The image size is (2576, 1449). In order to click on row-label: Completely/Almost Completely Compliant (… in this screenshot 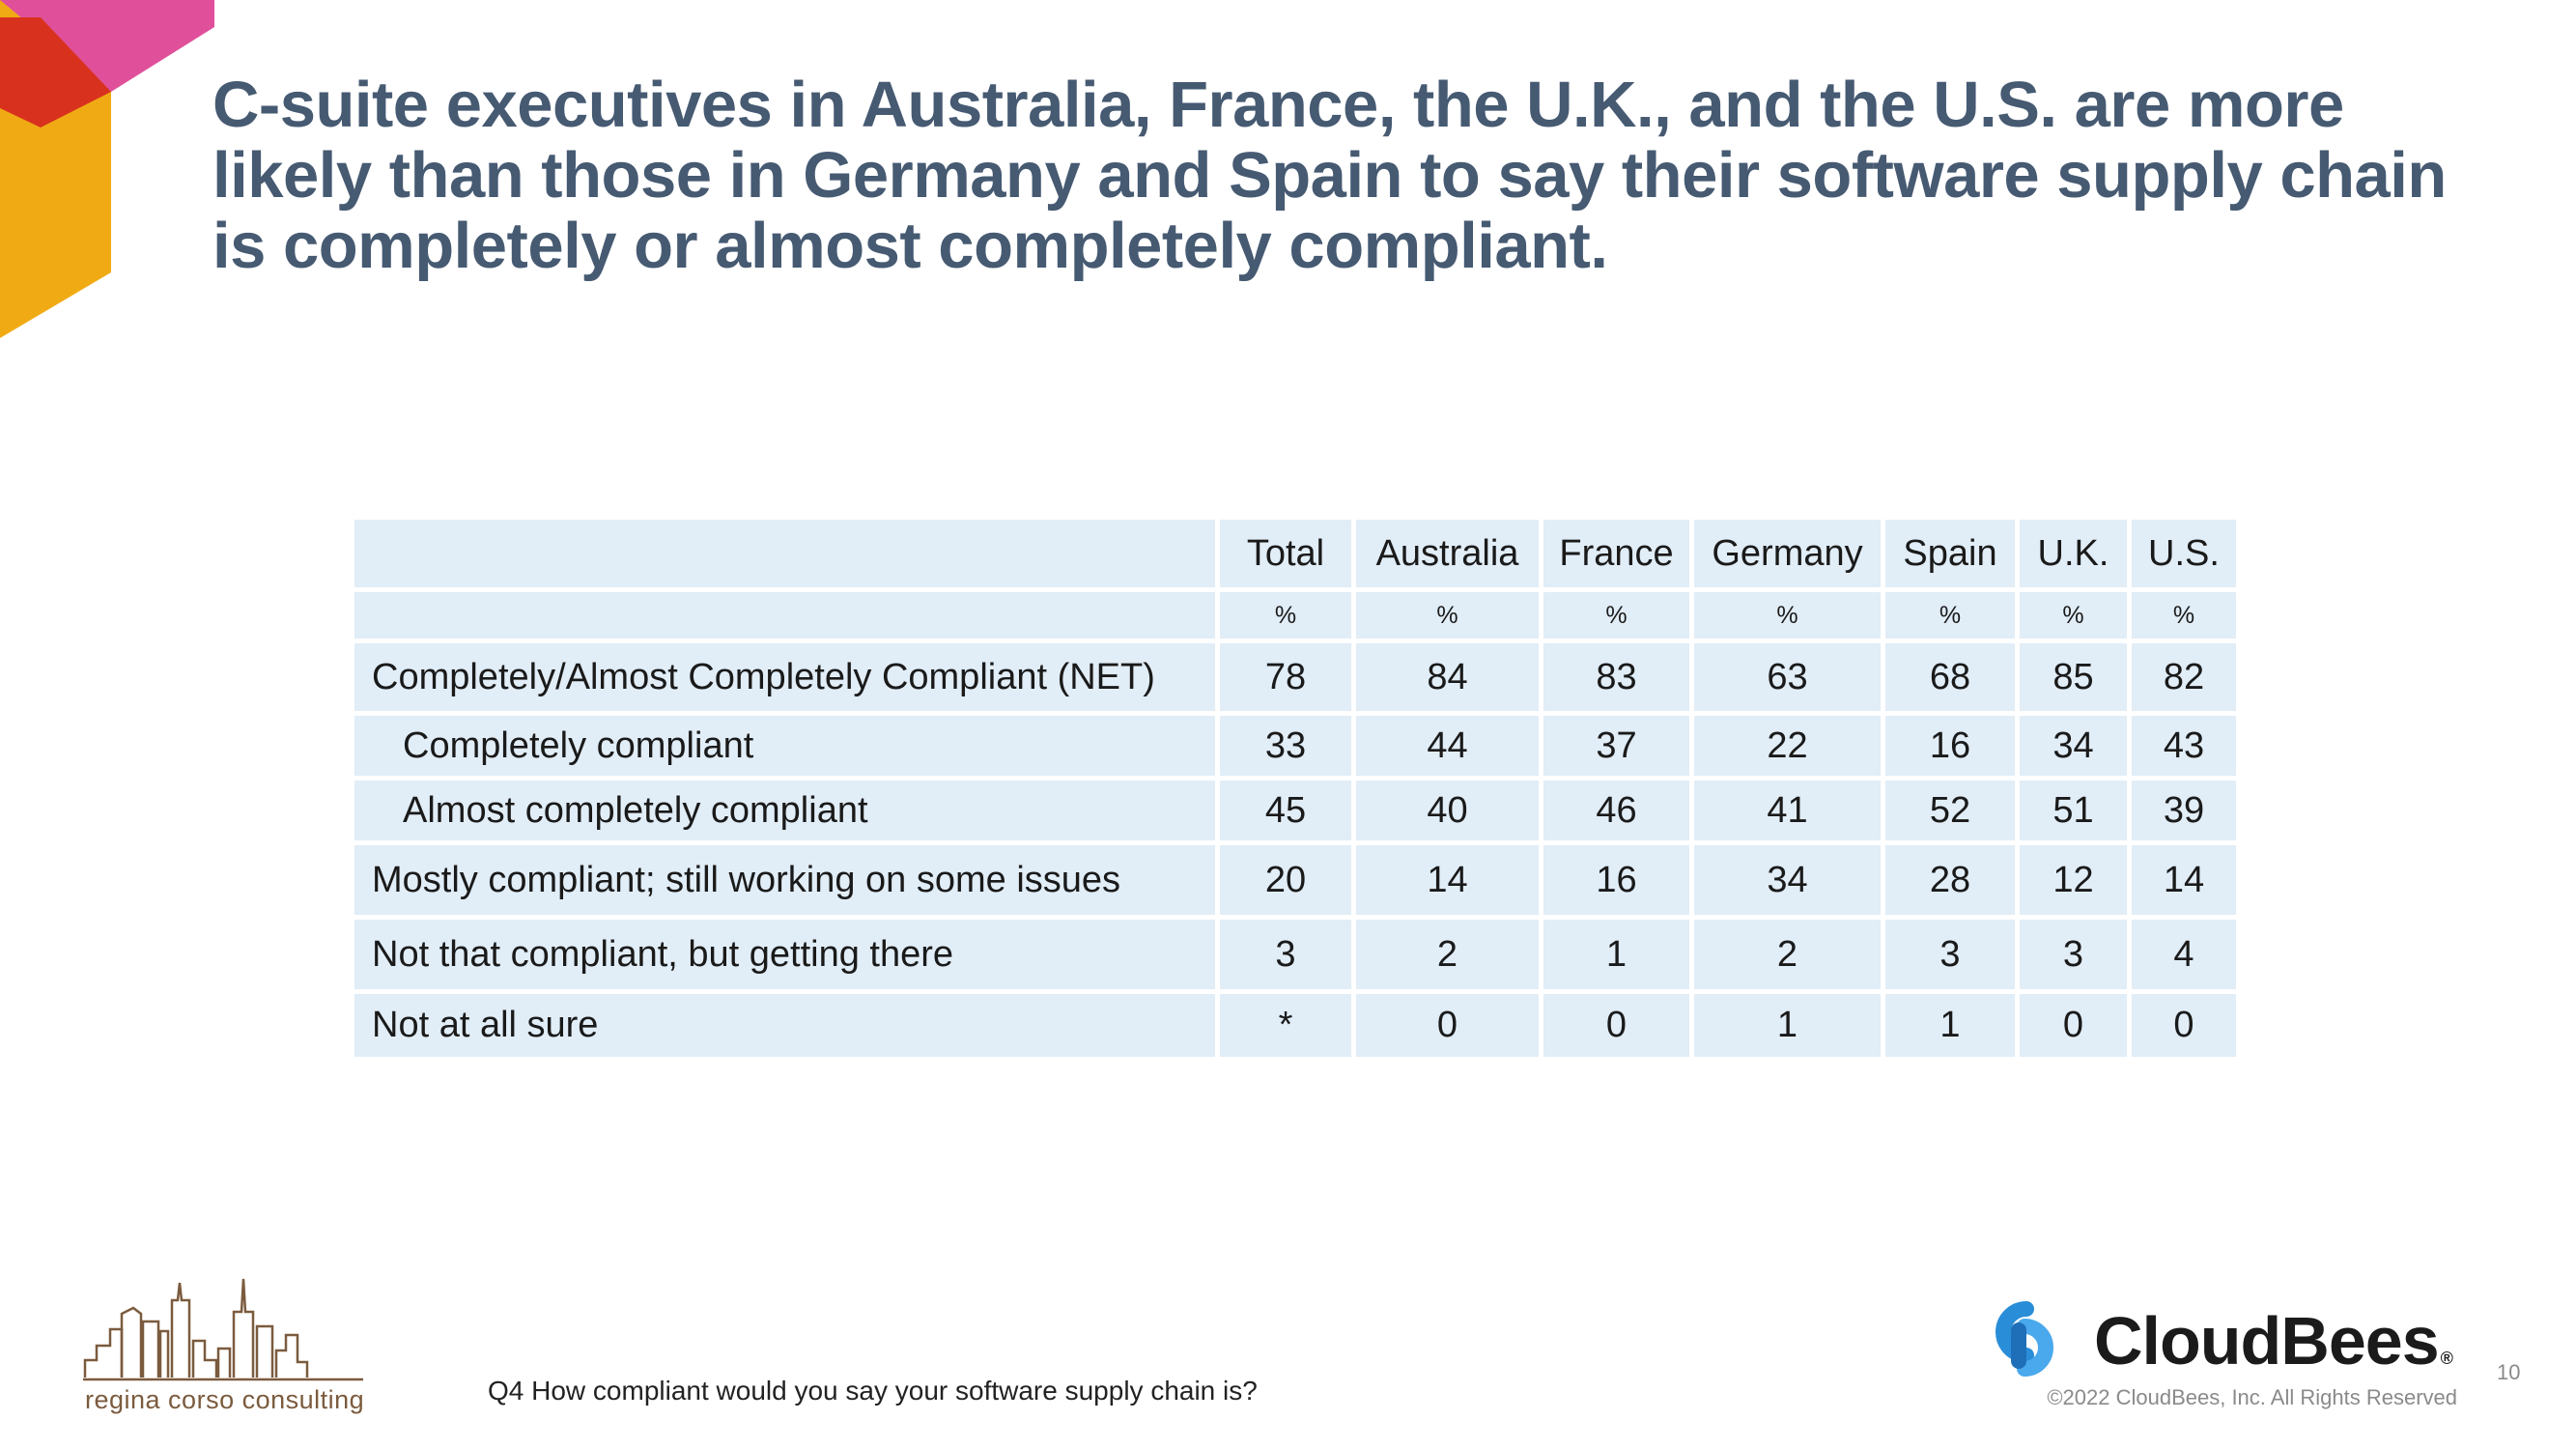, I will do `click(784, 677)`.